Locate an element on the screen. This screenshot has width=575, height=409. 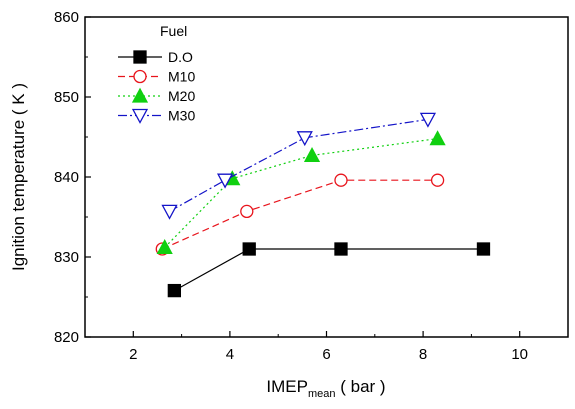
series-M30 is located at coordinates (299, 166).